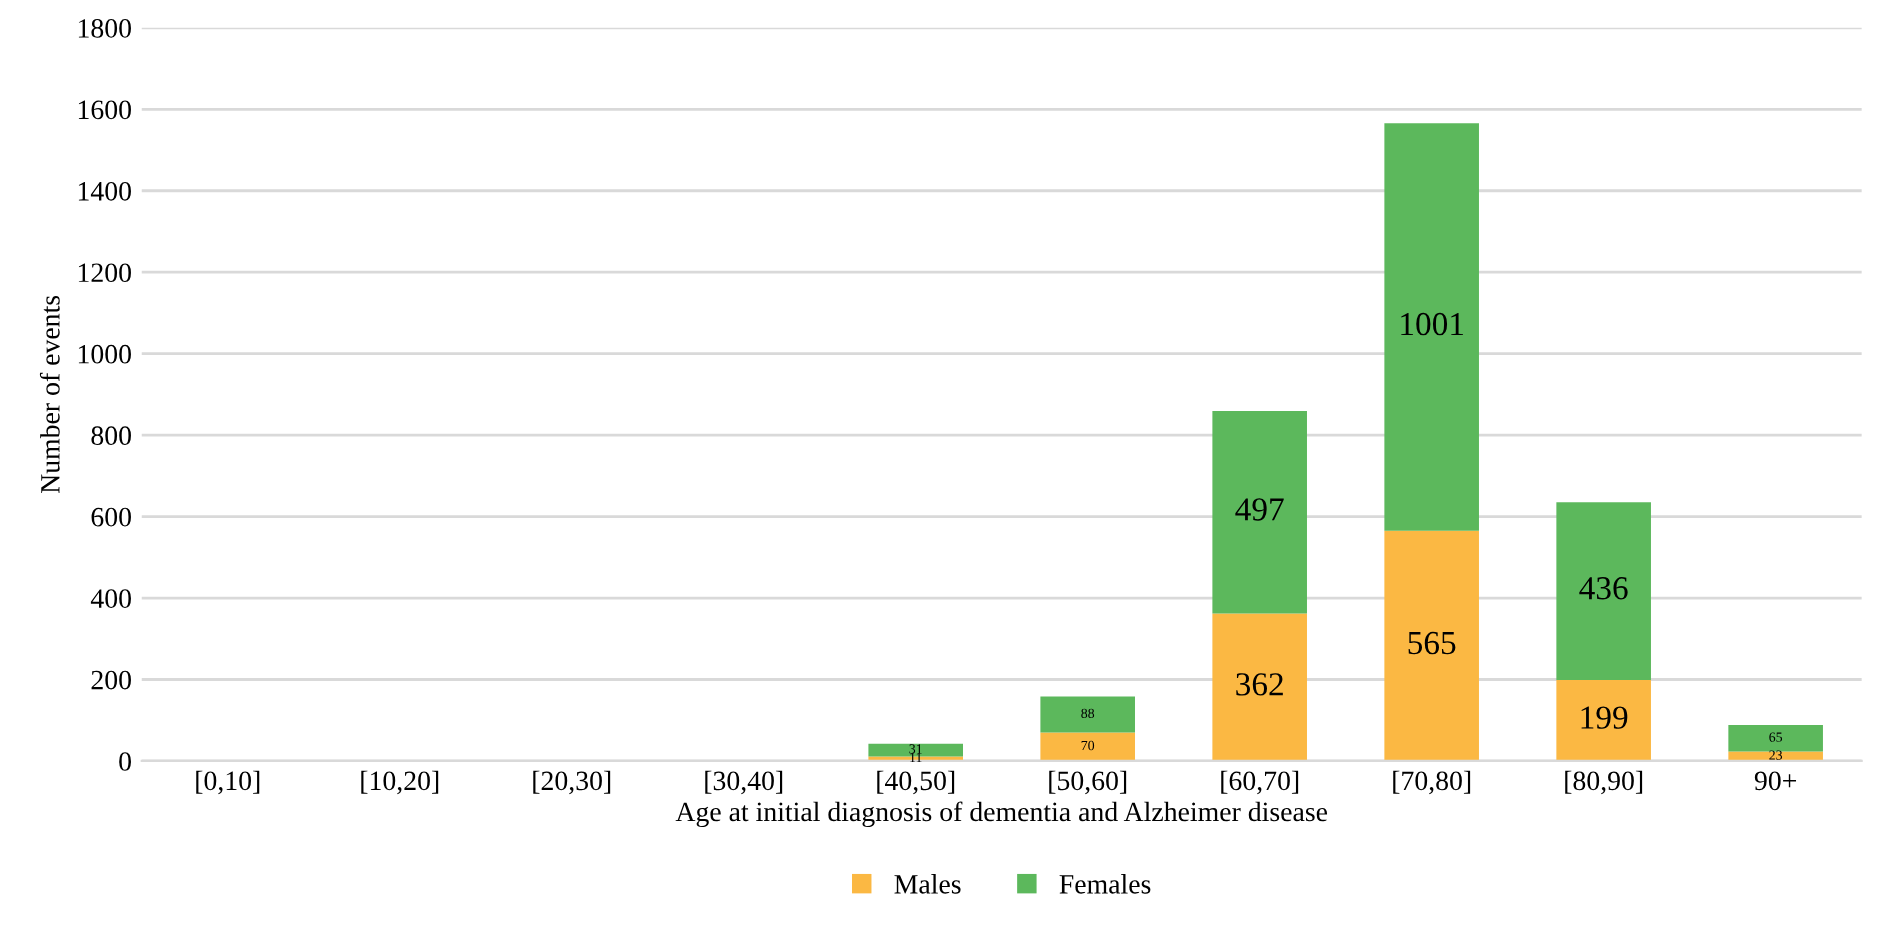 This screenshot has height=928, width=1890. What do you see at coordinates (1105, 884) in the screenshot?
I see `legend-label: Females` at bounding box center [1105, 884].